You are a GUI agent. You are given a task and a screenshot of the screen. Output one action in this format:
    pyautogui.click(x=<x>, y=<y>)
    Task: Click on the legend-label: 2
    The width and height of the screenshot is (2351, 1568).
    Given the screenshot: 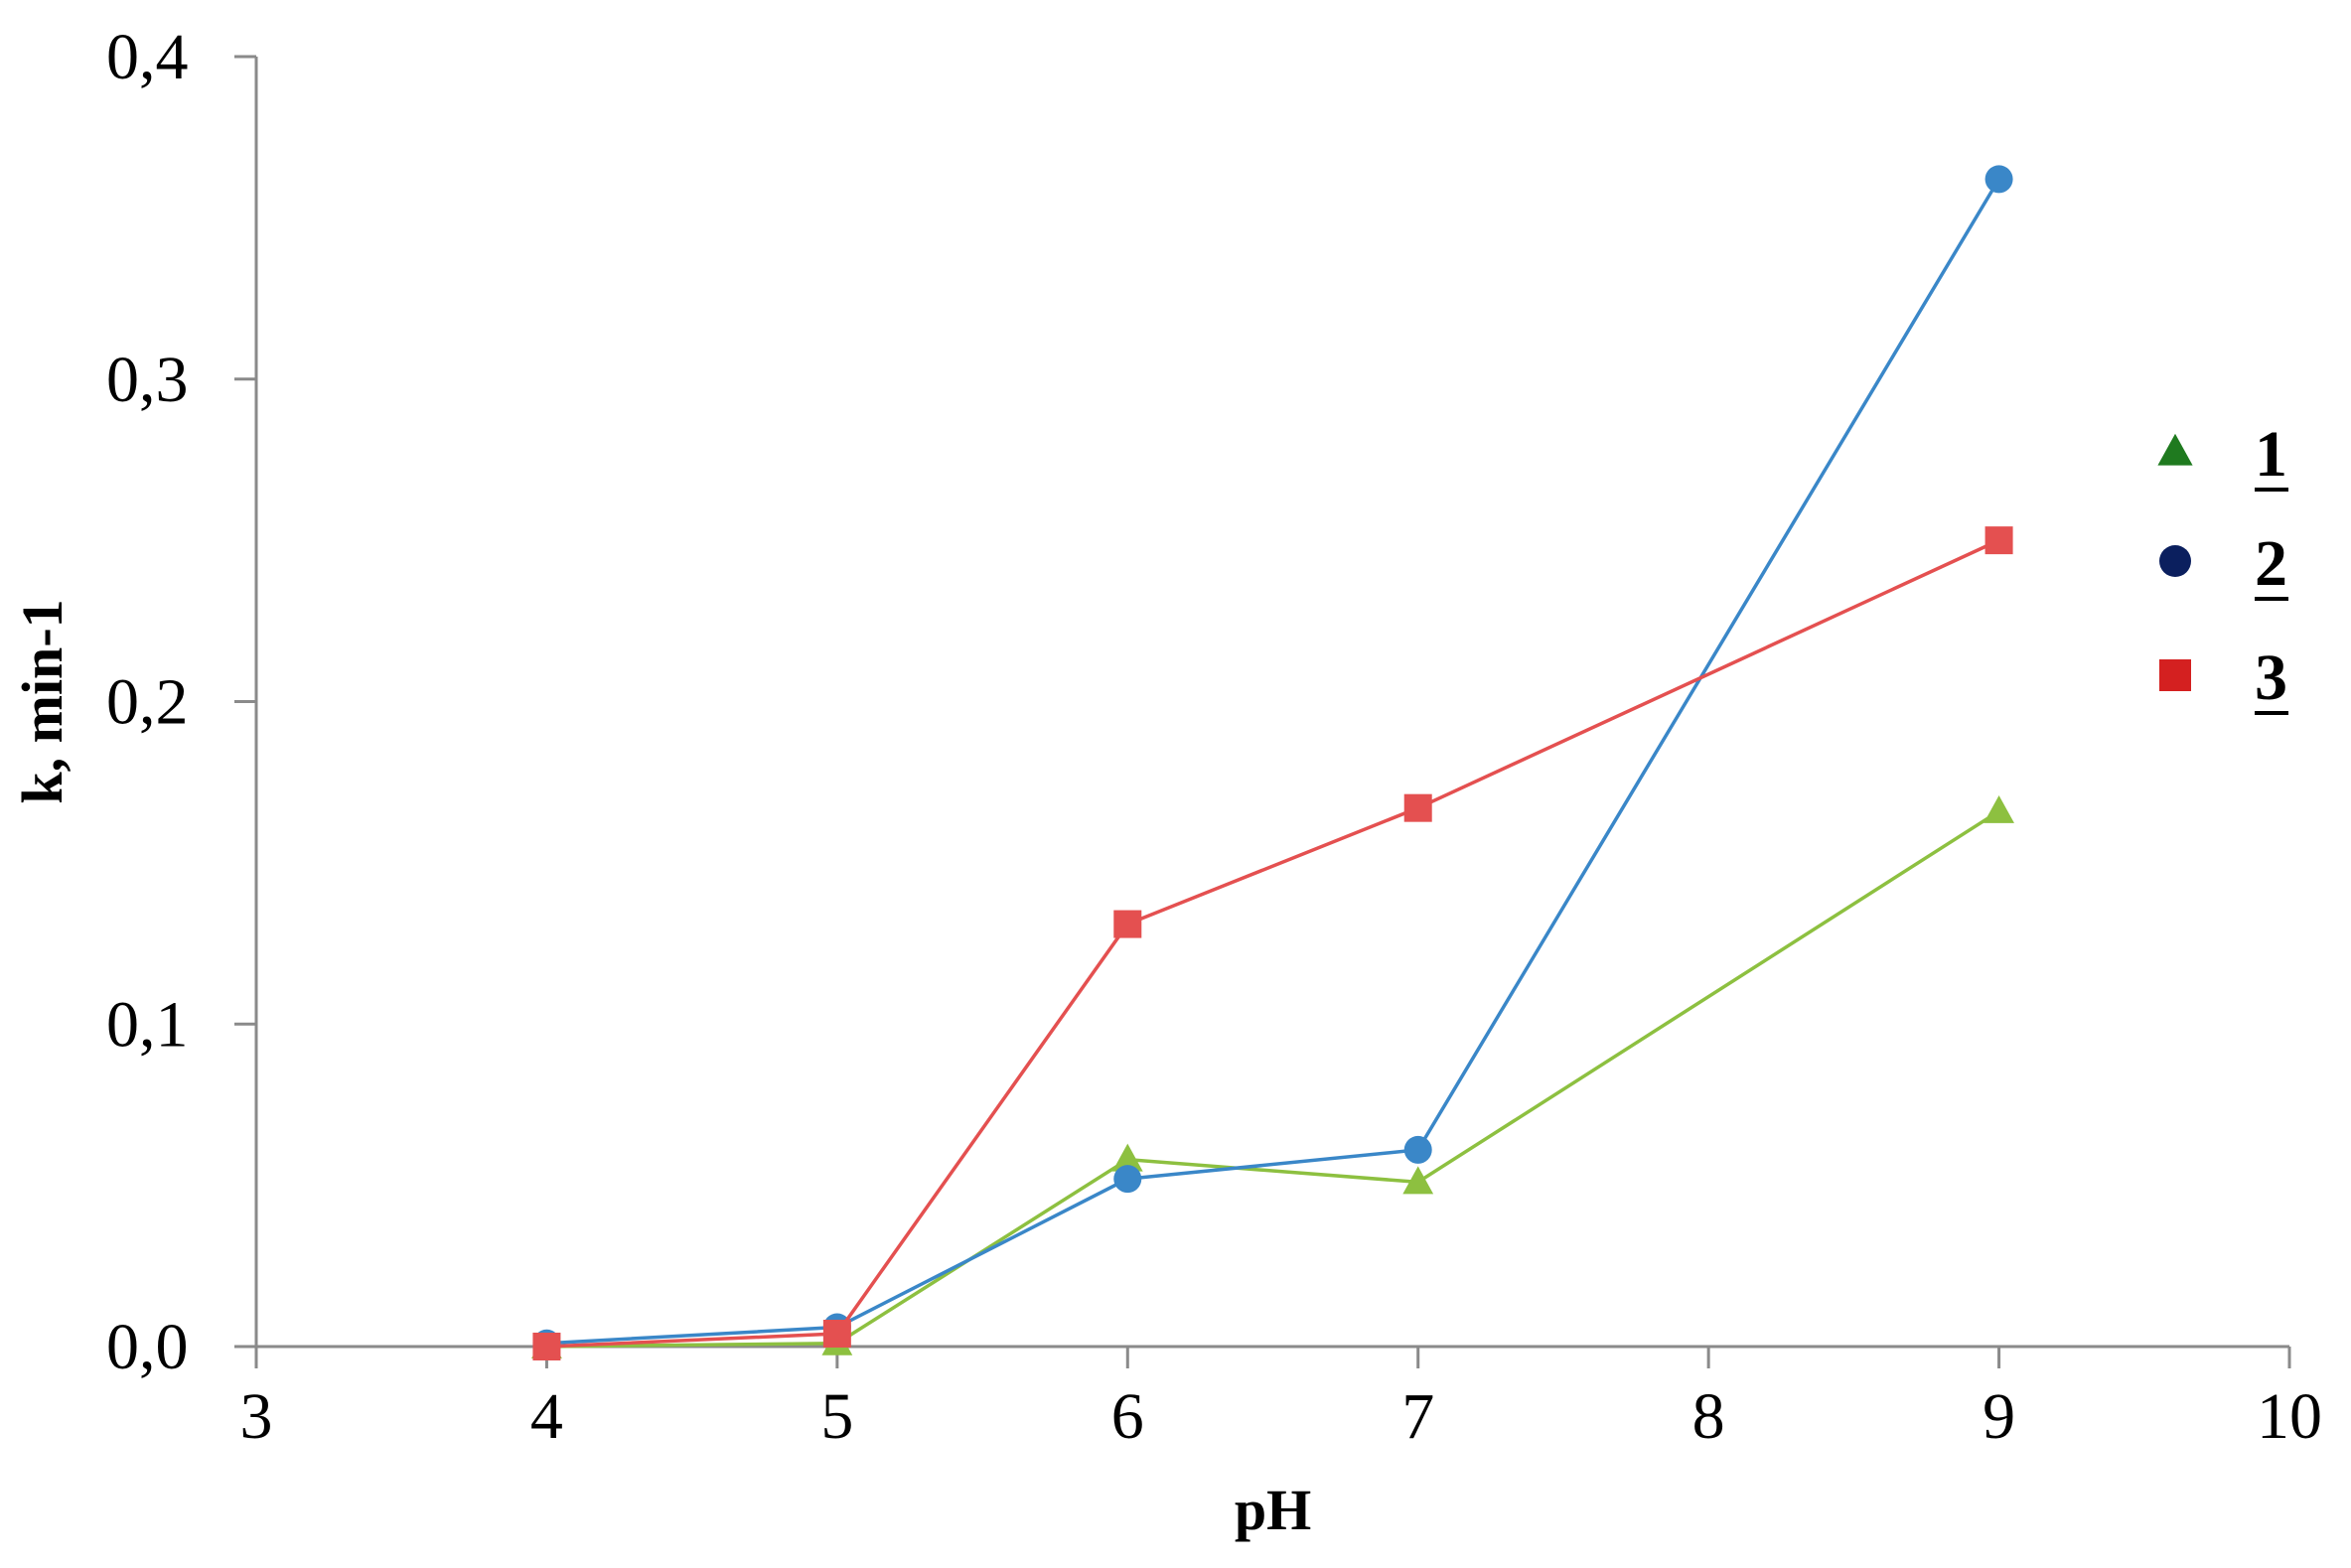 What is the action you would take?
    pyautogui.click(x=2271, y=563)
    